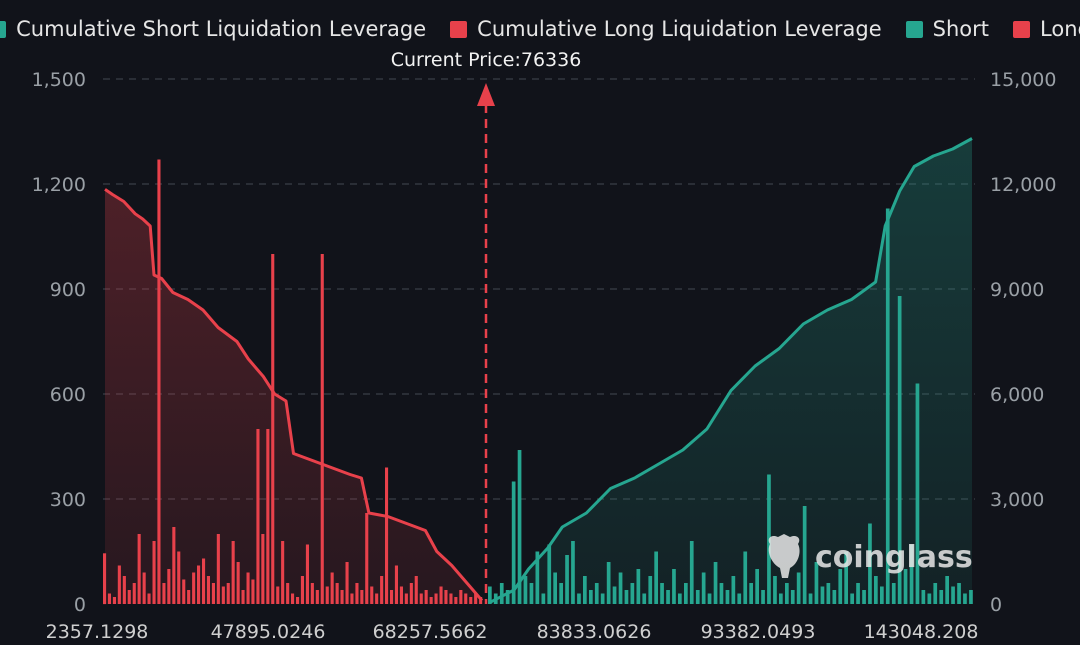 The image size is (1080, 645). I want to click on legend-item-cumulative-long: Cumulative Long Liquidation Leverage, so click(666, 29).